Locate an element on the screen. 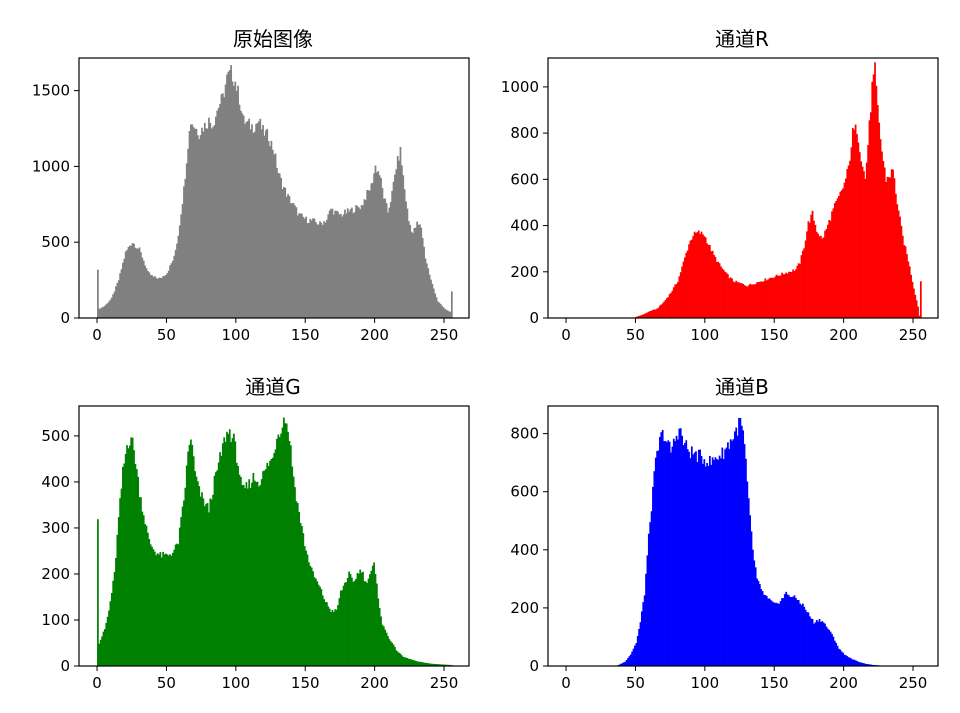 This screenshot has height=713, width=960. y-tick-label: 200 is located at coordinates (524, 272).